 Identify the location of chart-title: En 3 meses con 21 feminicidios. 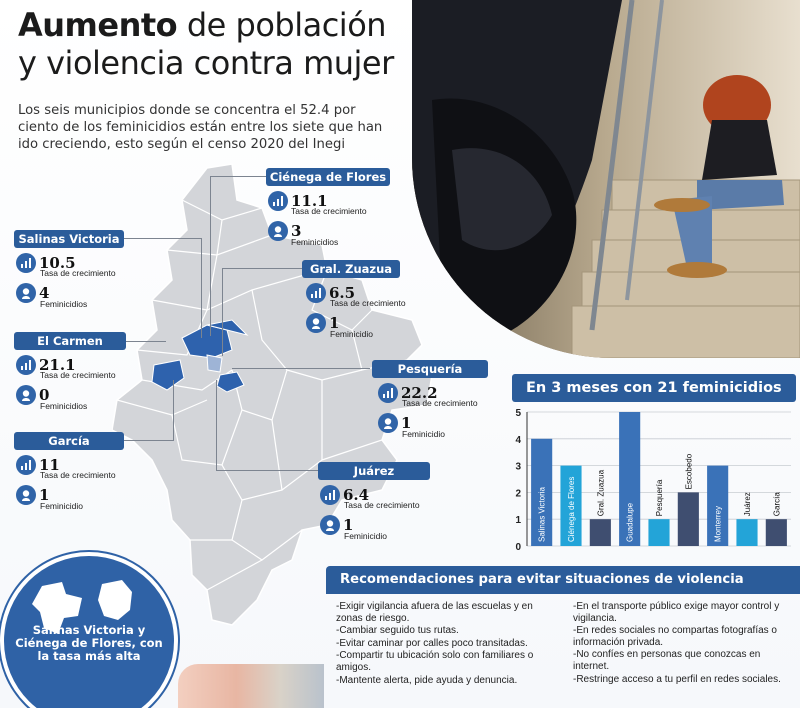
(654, 388).